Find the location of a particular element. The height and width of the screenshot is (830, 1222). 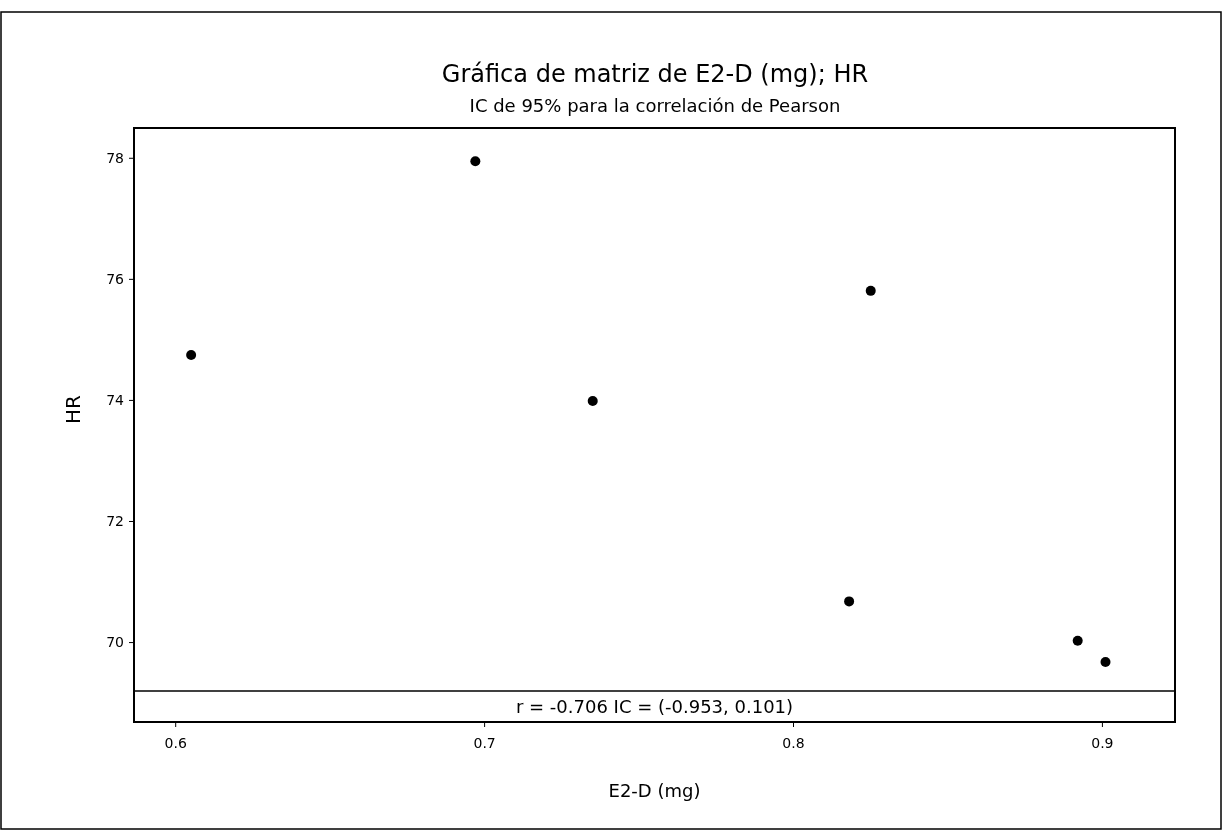

x-tick-label: 0.9 is located at coordinates (1102, 743).